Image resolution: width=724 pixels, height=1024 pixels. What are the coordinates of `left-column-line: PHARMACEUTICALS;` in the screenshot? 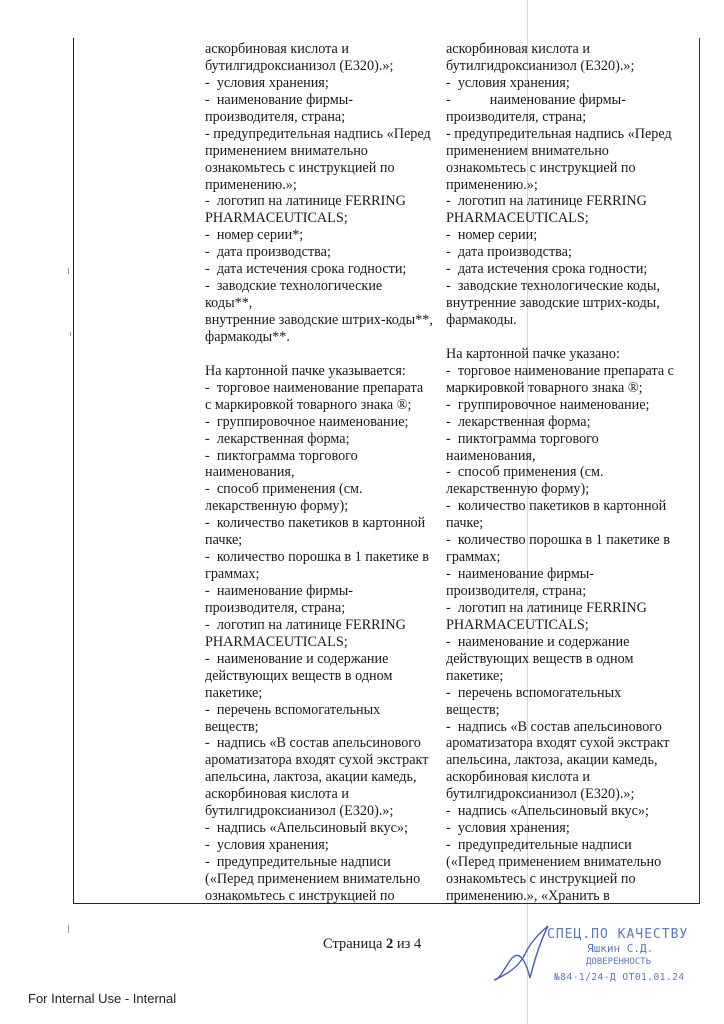 It's located at (276, 641).